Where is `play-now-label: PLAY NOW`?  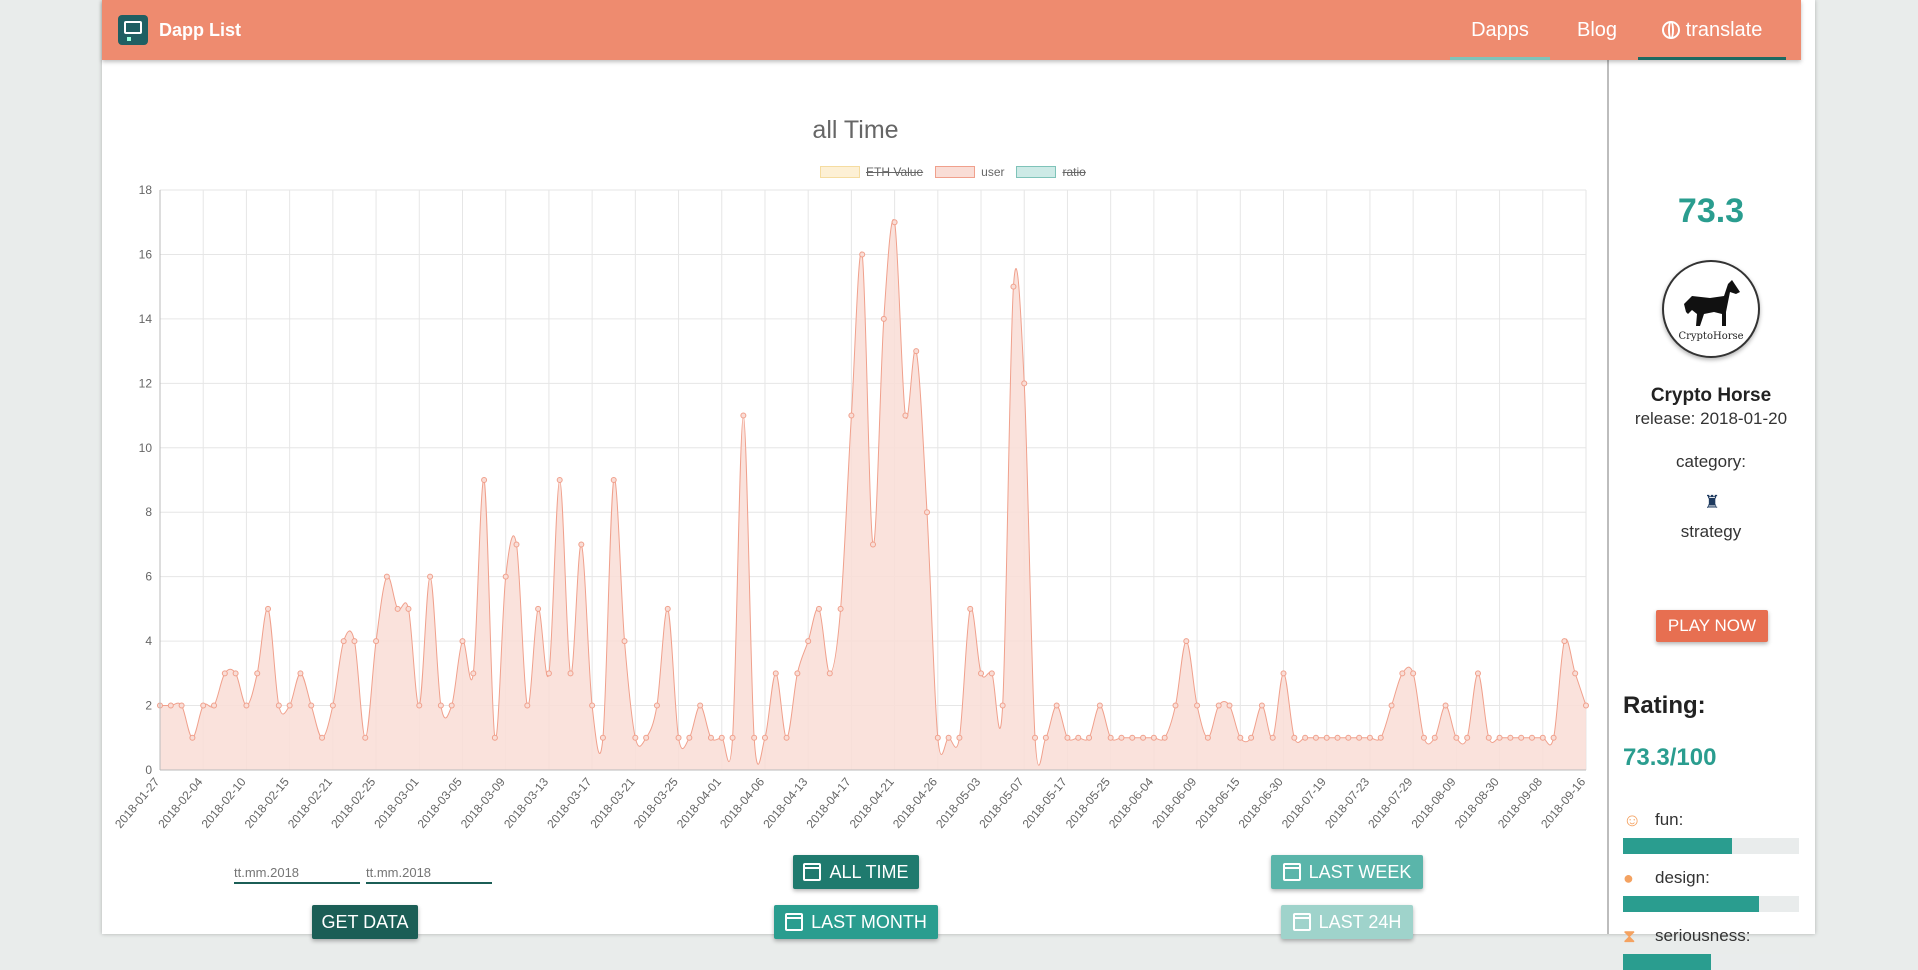
play-now-label: PLAY NOW is located at coordinates (1712, 625).